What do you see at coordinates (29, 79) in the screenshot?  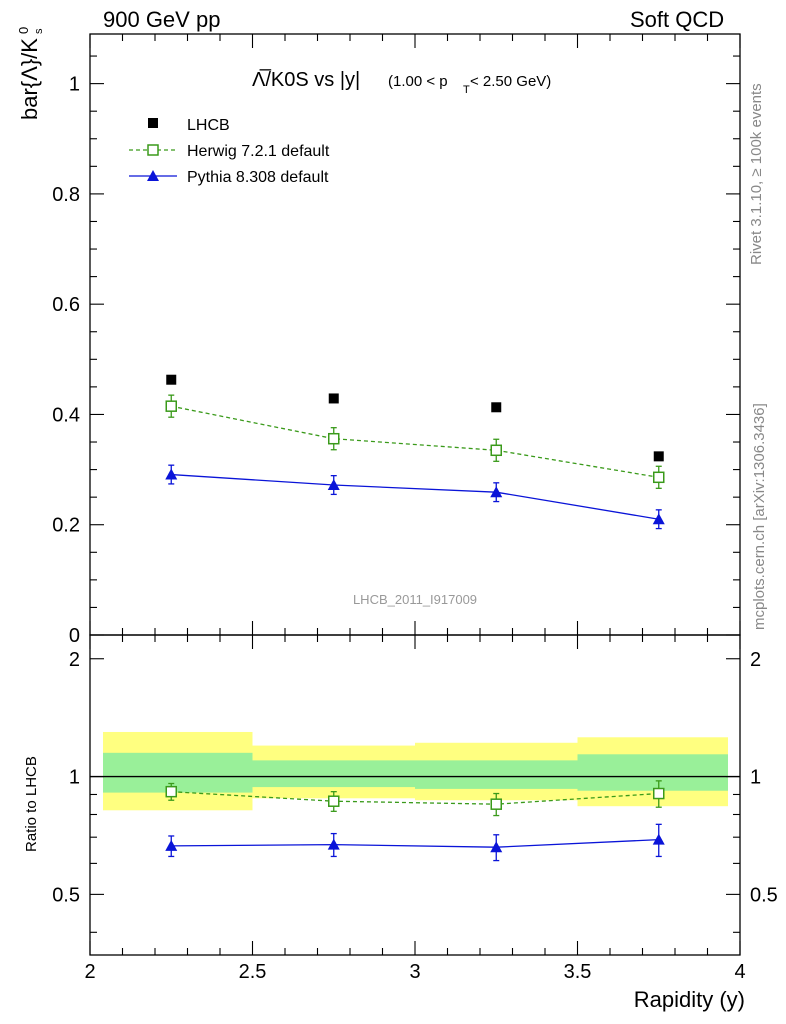 I see `main-y-axis-label: bar{Λ}/K` at bounding box center [29, 79].